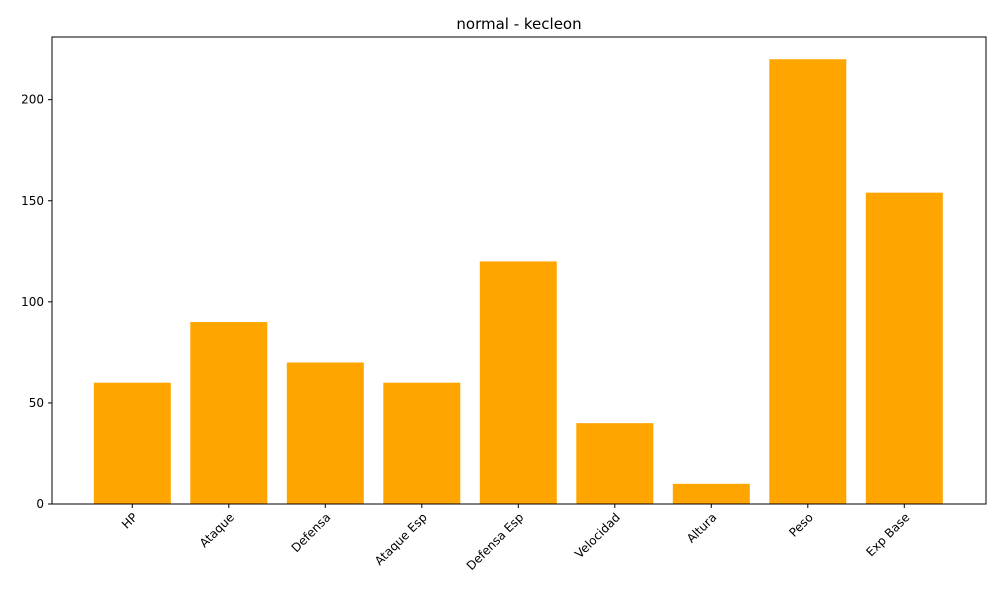 The height and width of the screenshot is (600, 1000). I want to click on bar-peso, so click(808, 281).